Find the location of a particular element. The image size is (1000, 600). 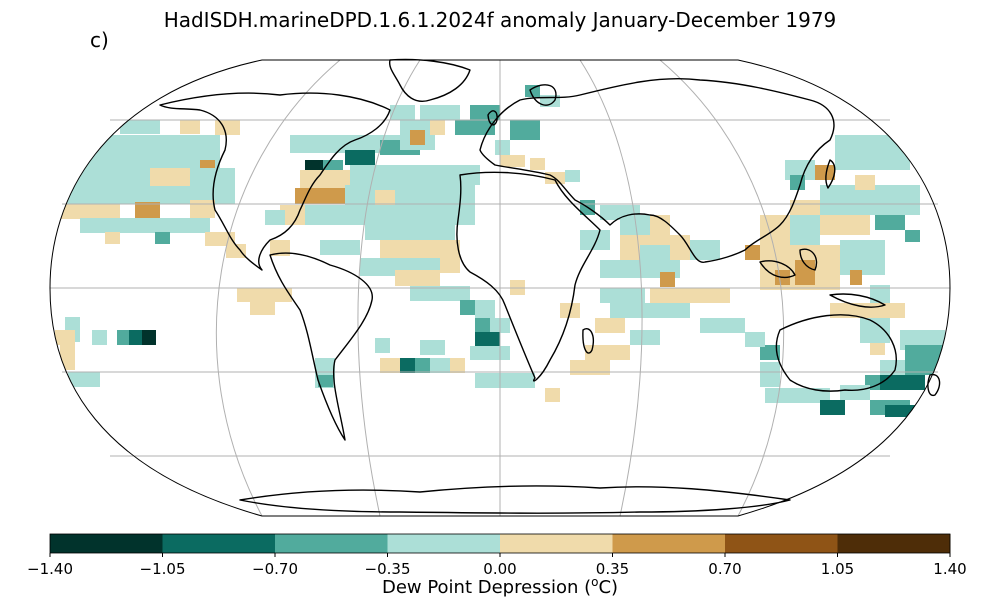

colorbar-label: Dew Point Depression (oC) is located at coordinates (500, 586).